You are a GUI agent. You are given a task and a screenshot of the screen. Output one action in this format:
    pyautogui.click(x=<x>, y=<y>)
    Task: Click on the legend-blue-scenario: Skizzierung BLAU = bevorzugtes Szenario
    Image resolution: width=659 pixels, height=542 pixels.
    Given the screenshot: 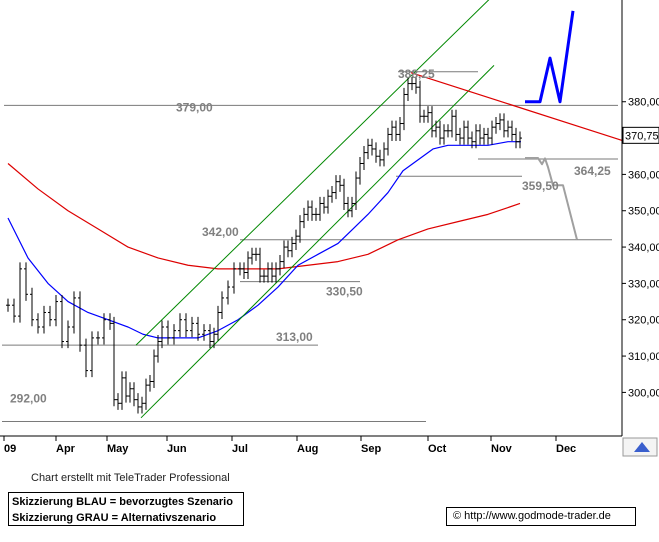 What is the action you would take?
    pyautogui.click(x=122, y=502)
    